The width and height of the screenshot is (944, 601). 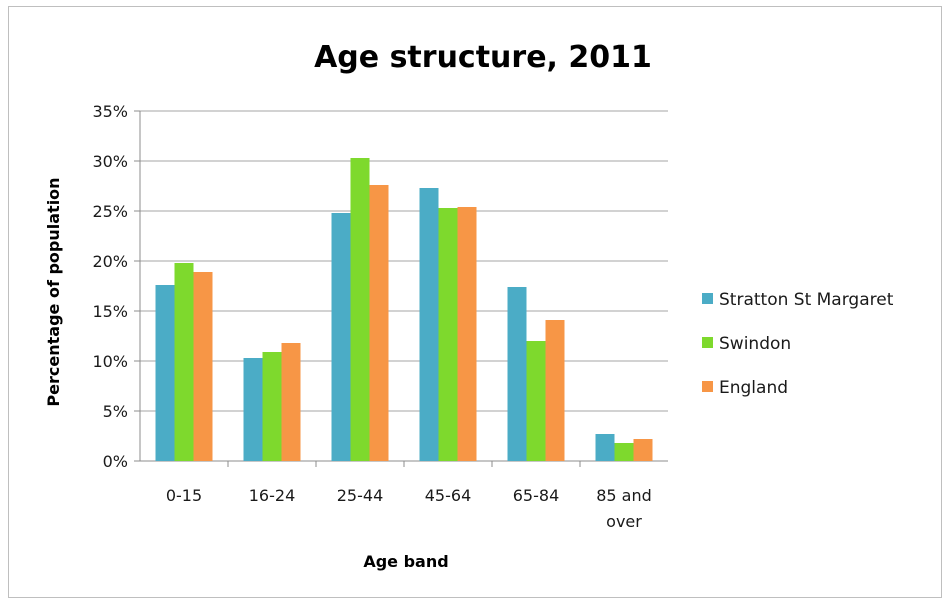 I want to click on x-tick-label: 16-24, so click(x=272, y=495).